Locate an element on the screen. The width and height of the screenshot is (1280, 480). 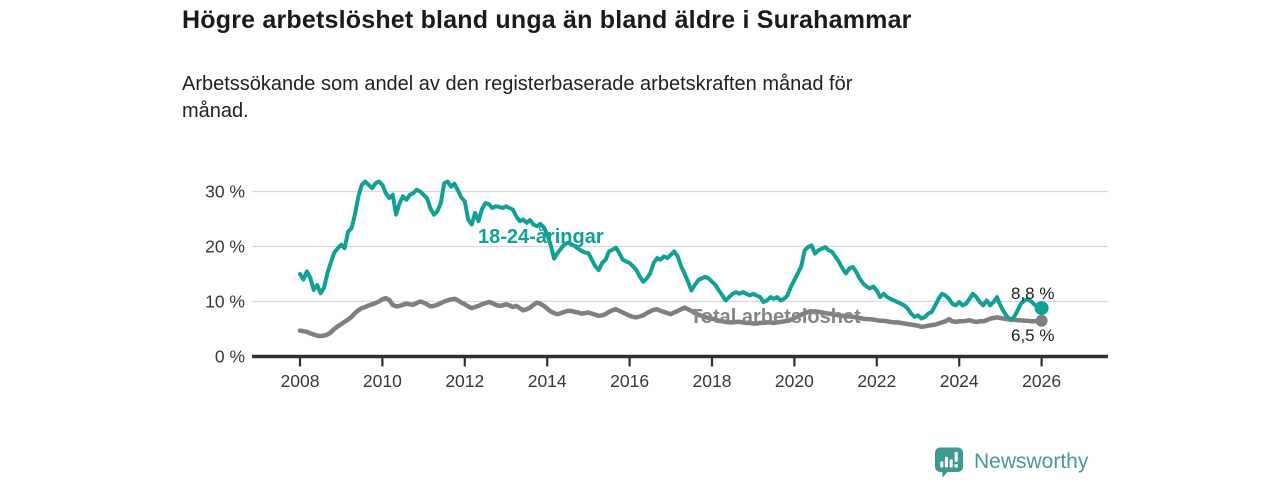
x-axis-tick-label: 2018 is located at coordinates (712, 381).